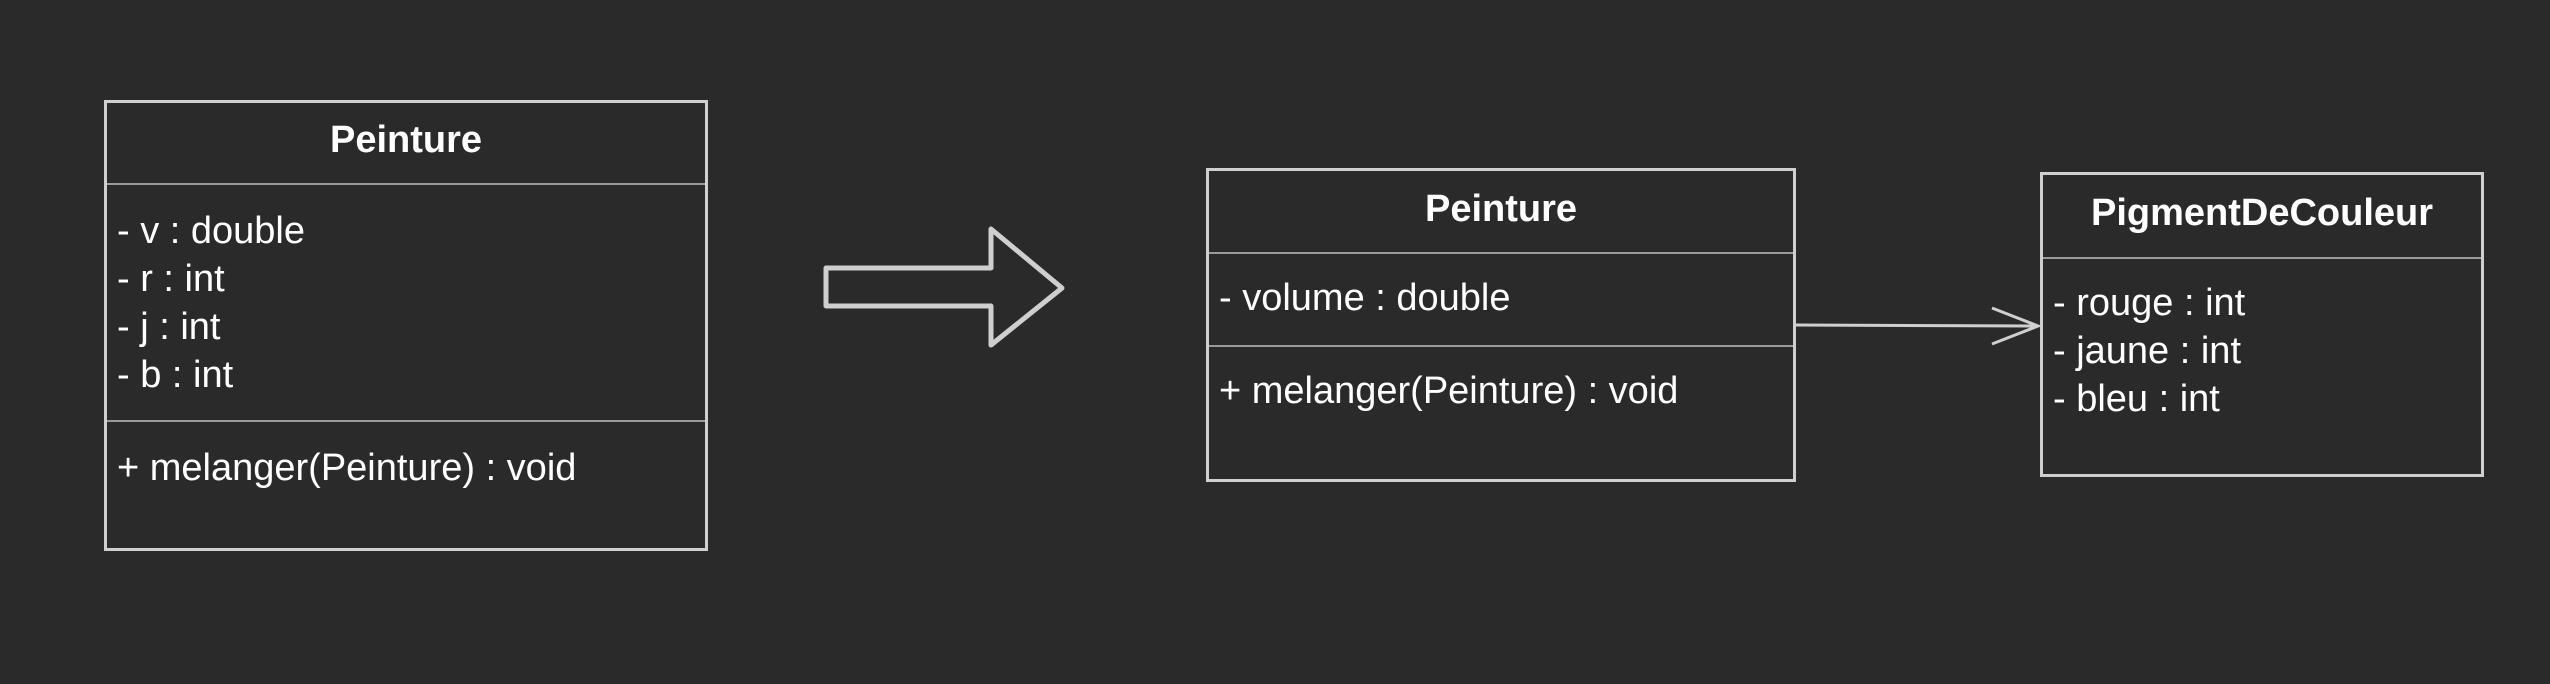 This screenshot has height=684, width=2550. I want to click on attribute-row: - rouge : int, so click(2149, 303).